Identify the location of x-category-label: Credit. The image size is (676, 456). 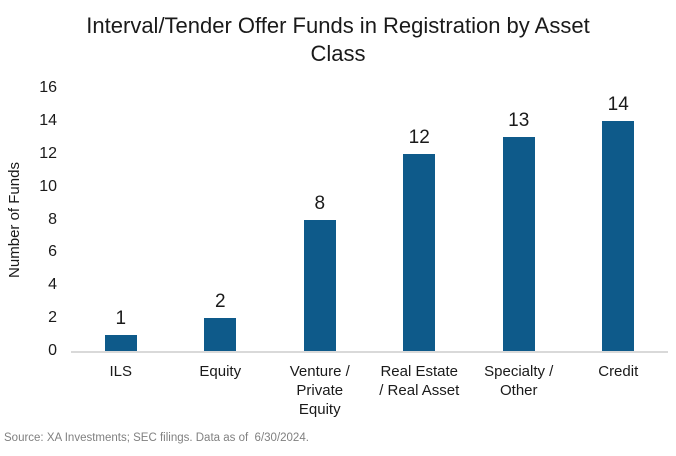
(618, 371).